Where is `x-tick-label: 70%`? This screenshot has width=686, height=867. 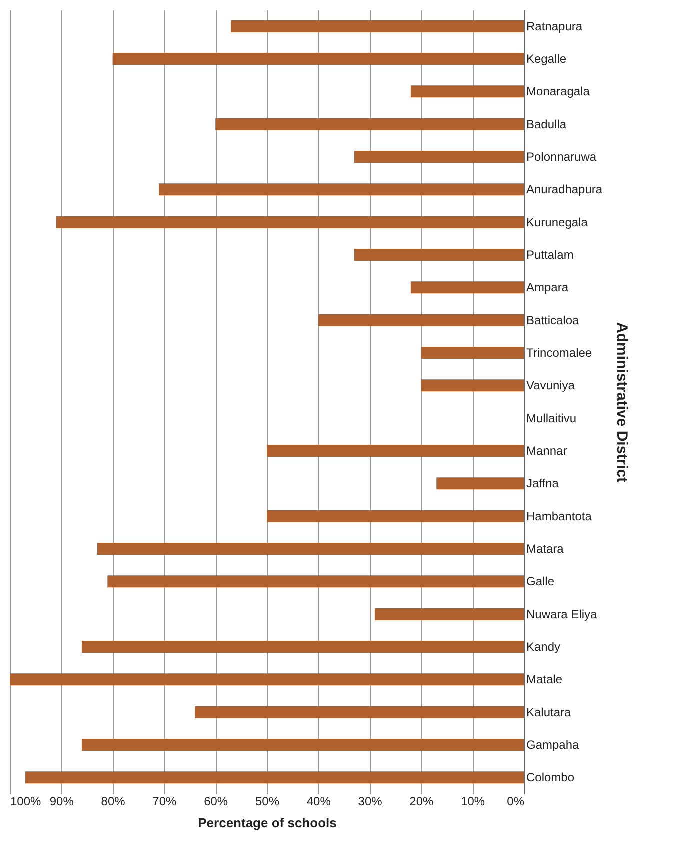 x-tick-label: 70% is located at coordinates (165, 801).